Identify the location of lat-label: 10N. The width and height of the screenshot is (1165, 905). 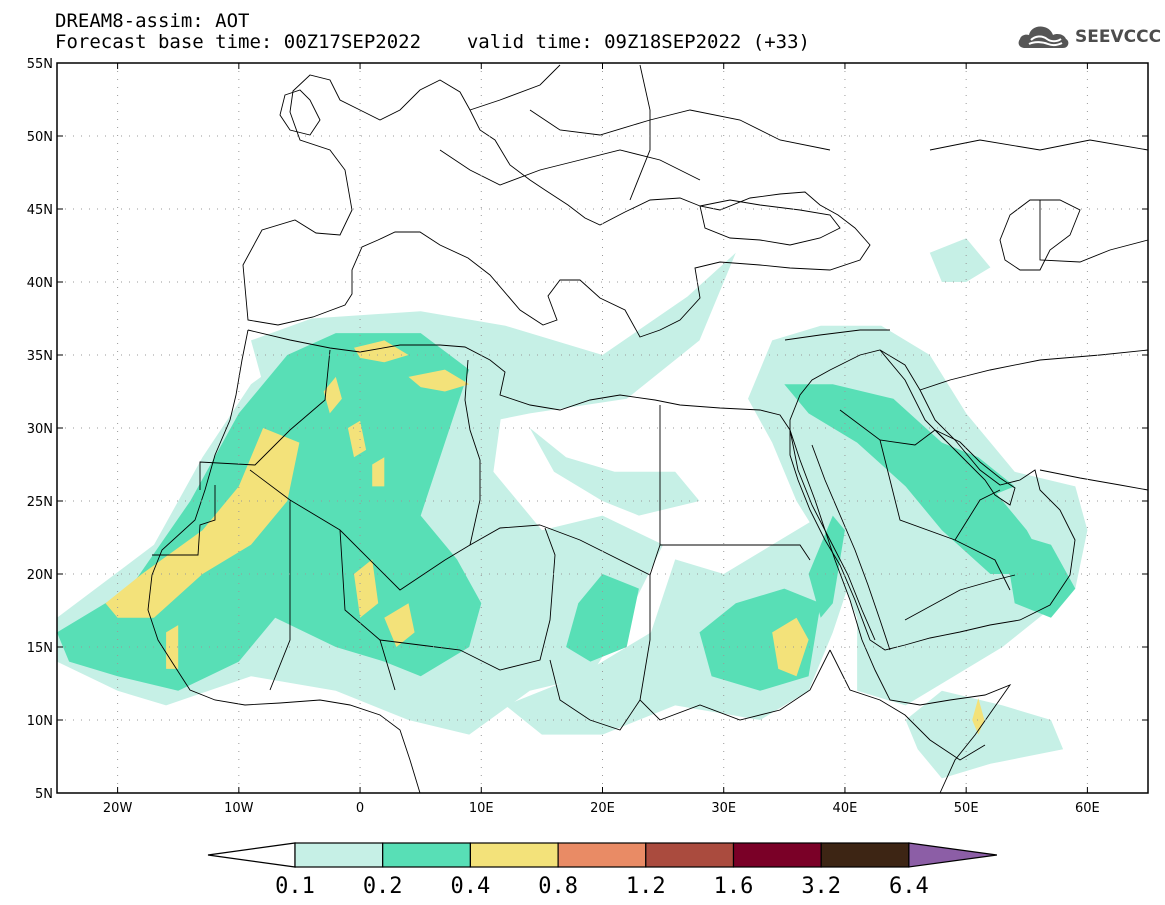
(40, 721).